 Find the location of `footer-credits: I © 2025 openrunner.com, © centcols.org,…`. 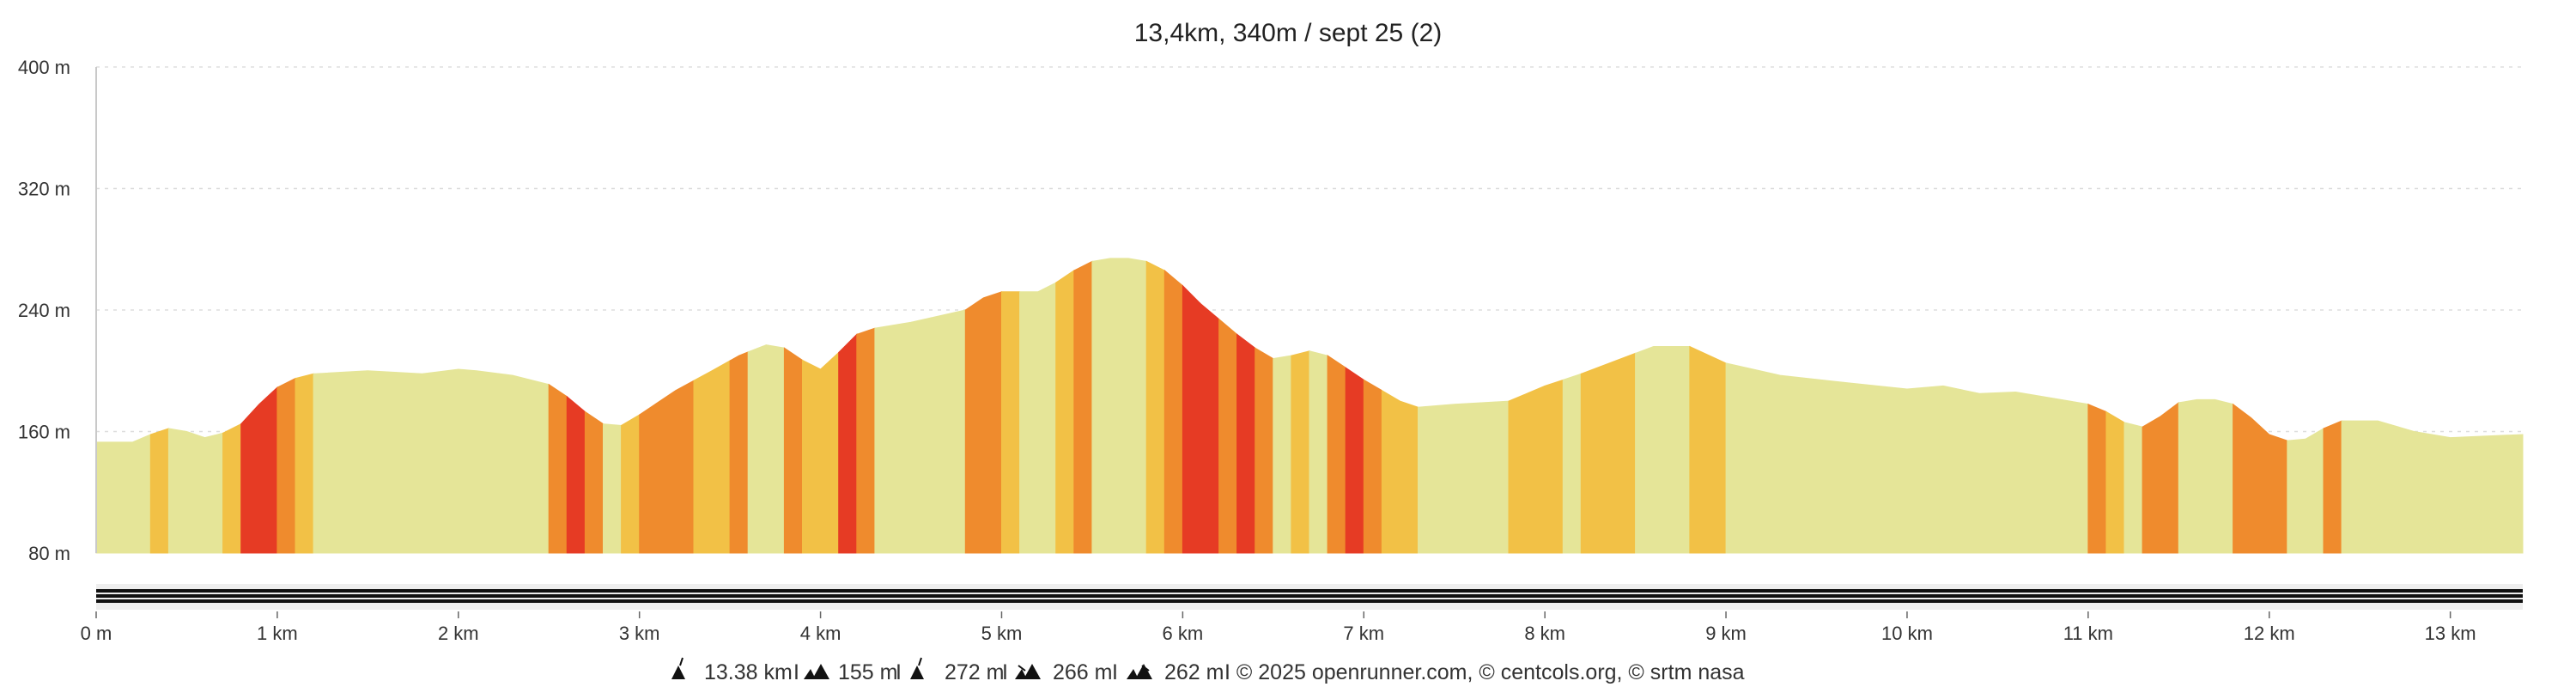

footer-credits: I © 2025 openrunner.com, © centcols.org,… is located at coordinates (1484, 672).